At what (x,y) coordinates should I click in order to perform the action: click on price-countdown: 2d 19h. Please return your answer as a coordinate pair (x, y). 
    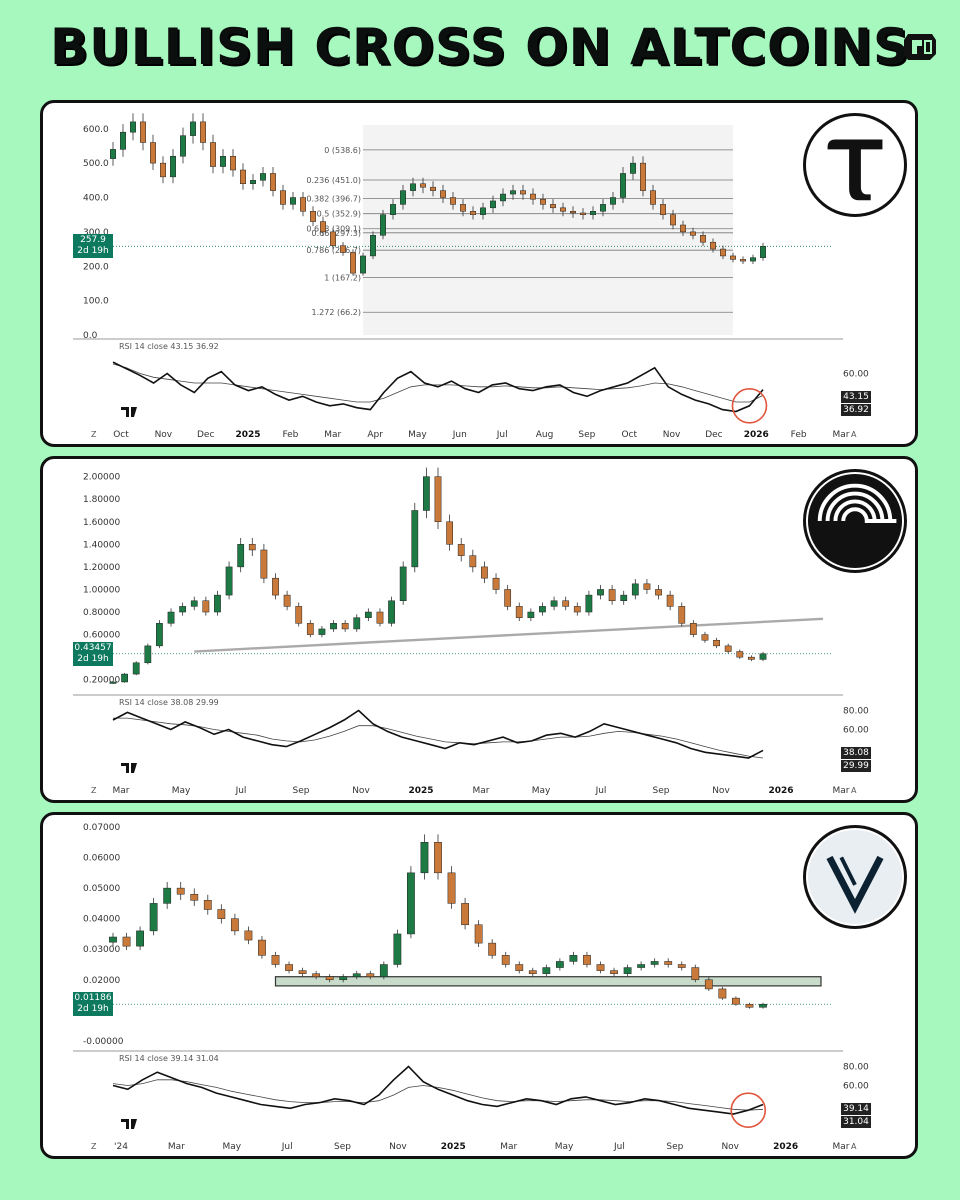
    Looking at the image, I should click on (93, 1009).